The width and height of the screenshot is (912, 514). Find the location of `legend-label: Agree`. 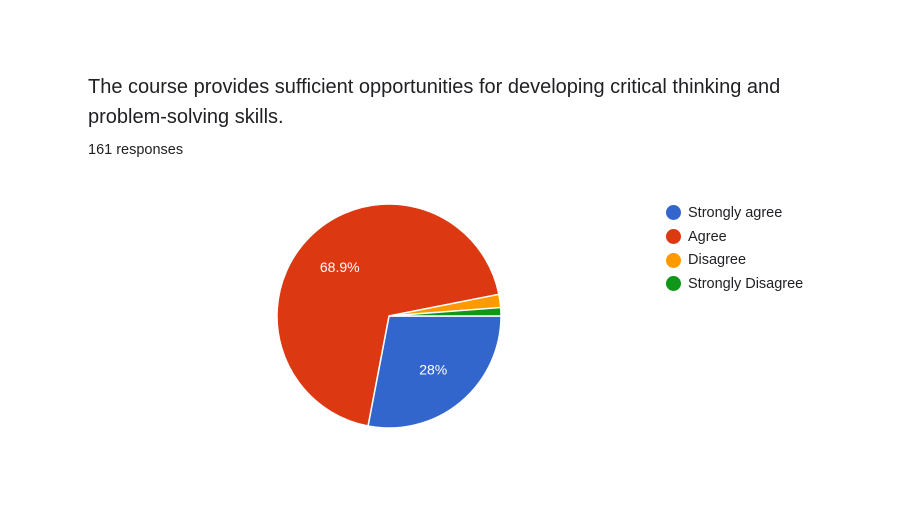

legend-label: Agree is located at coordinates (707, 236).